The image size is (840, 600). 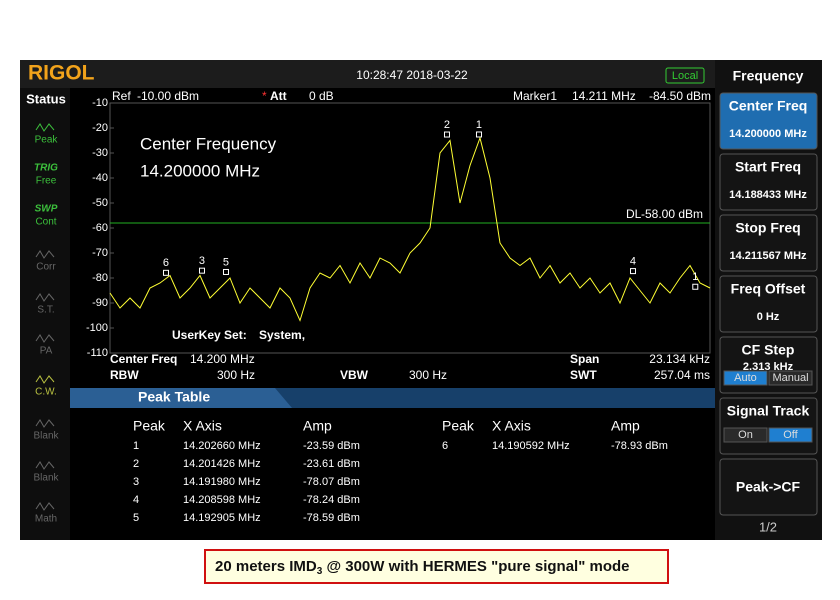 I want to click on column-header: Amp, so click(x=317, y=426).